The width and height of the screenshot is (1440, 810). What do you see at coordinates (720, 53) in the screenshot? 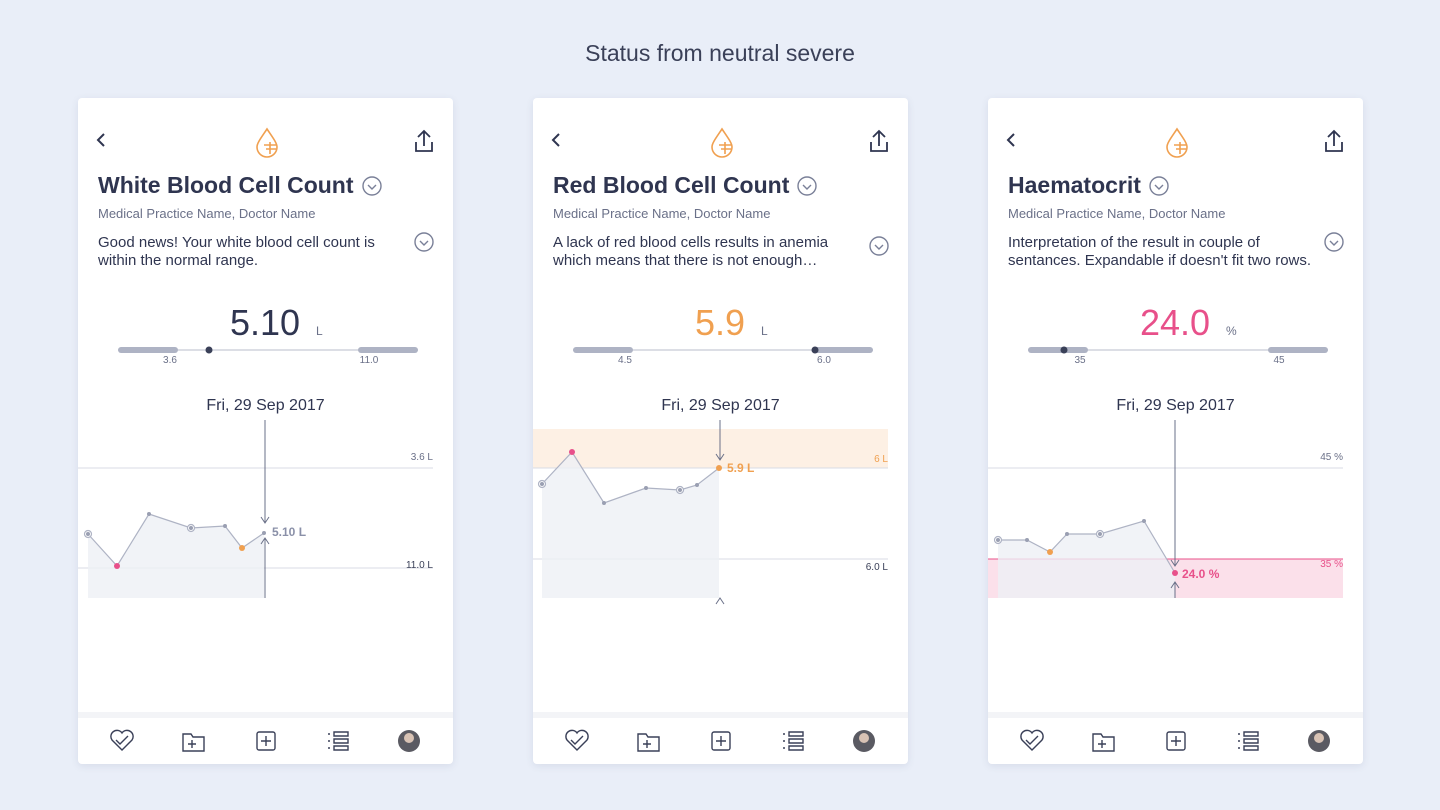
I see `page-title: Status from neutral severe` at bounding box center [720, 53].